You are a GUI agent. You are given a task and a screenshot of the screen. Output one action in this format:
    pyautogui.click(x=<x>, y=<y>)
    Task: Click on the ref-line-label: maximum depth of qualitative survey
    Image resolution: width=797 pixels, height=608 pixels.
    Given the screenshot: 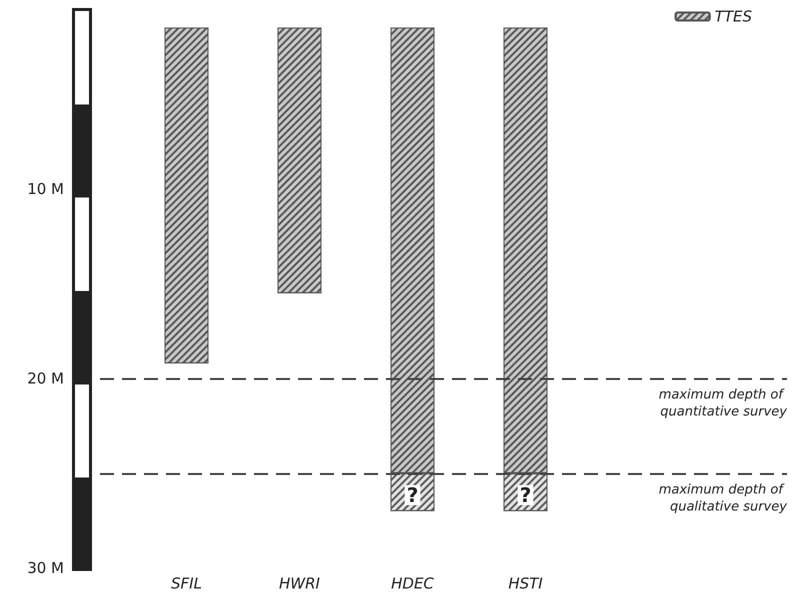 What is the action you would take?
    pyautogui.click(x=723, y=498)
    